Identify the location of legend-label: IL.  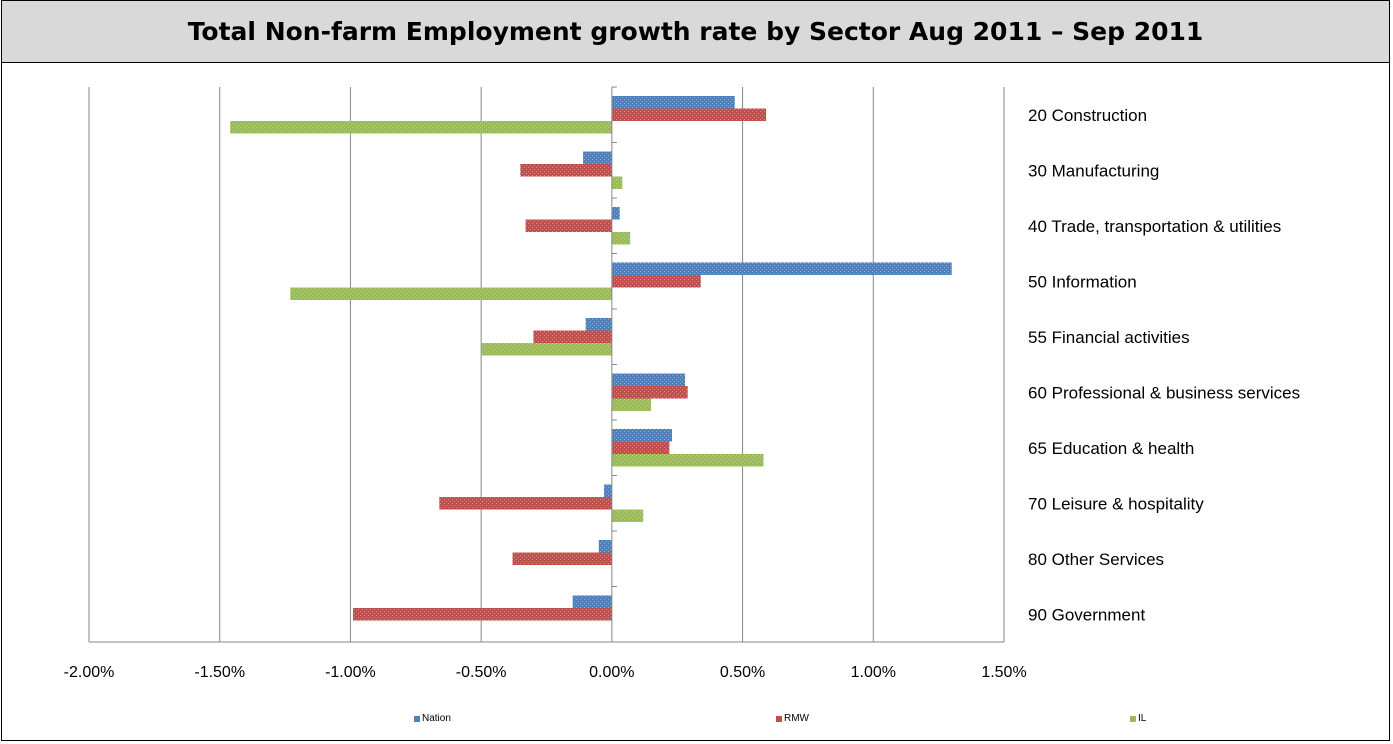
(1142, 718).